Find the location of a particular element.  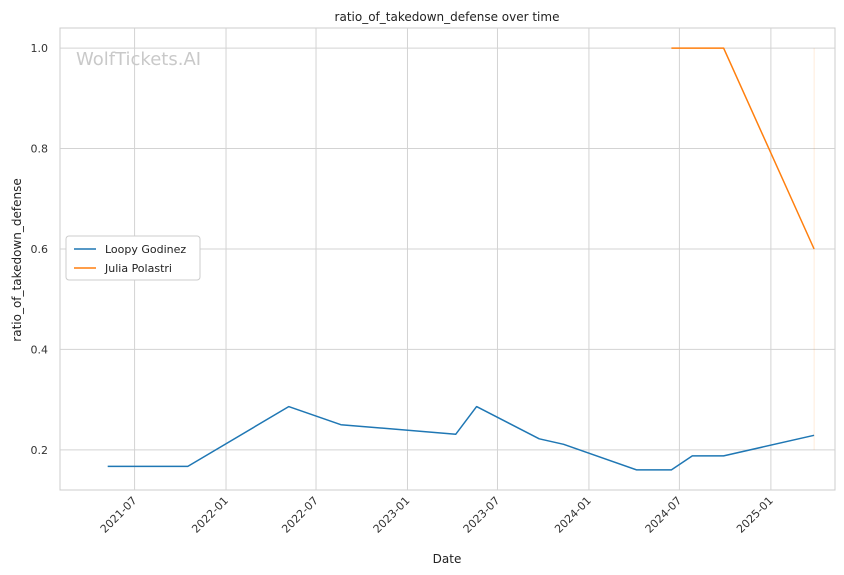

y-tick-label: 1.0 is located at coordinates (40, 48).